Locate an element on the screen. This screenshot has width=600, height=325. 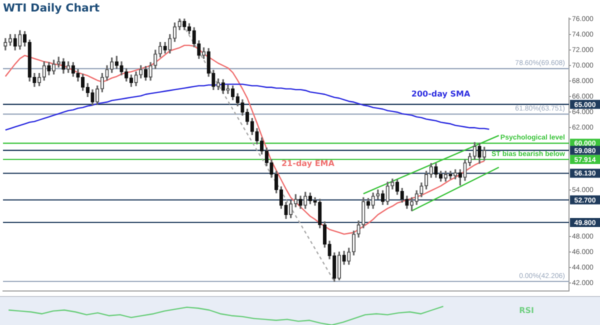
chart-title: WTI Daily Chart is located at coordinates (51, 7).